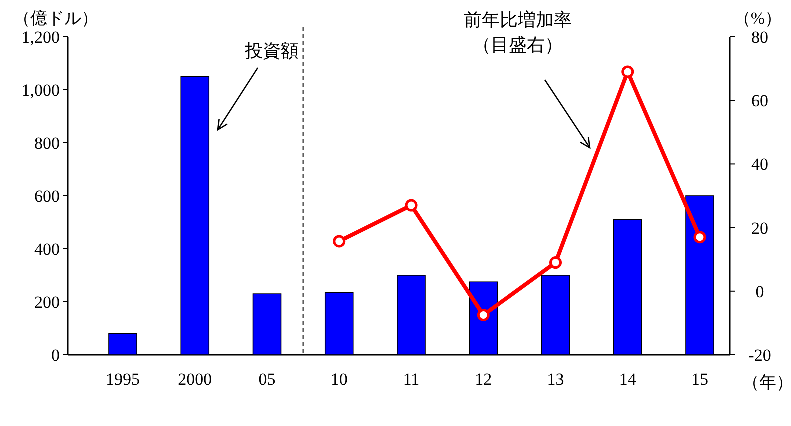 The width and height of the screenshot is (791, 426). What do you see at coordinates (760, 355) in the screenshot?
I see `y2-tick-label: -20` at bounding box center [760, 355].